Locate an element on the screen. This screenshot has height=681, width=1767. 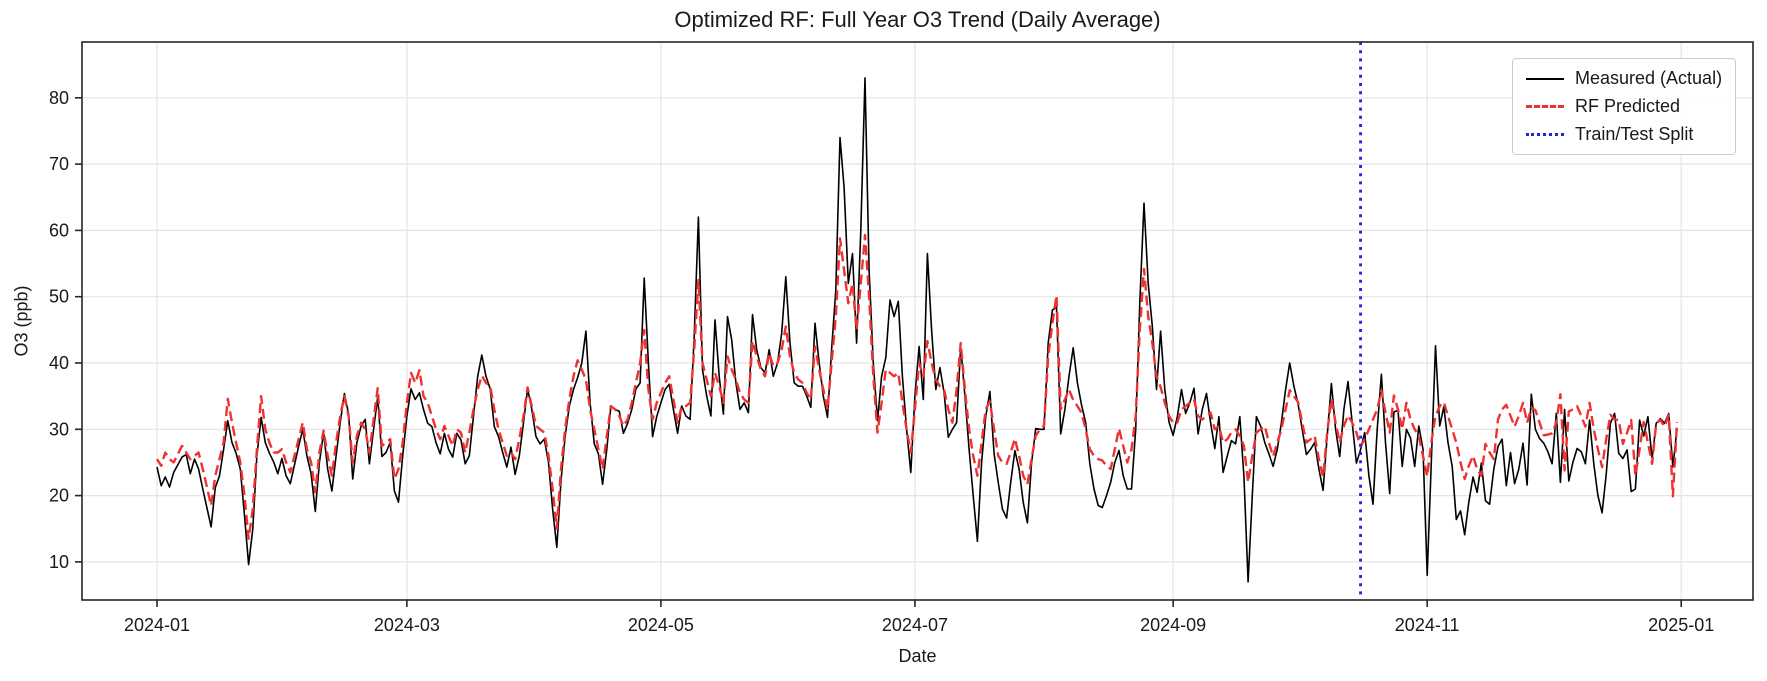
y-tick-label: 70 is located at coordinates (59, 164).